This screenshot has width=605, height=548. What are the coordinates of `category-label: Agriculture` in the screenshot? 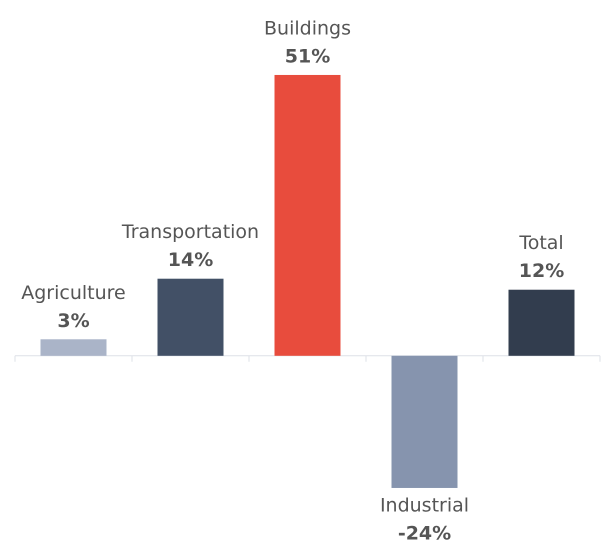 It's located at (73, 293).